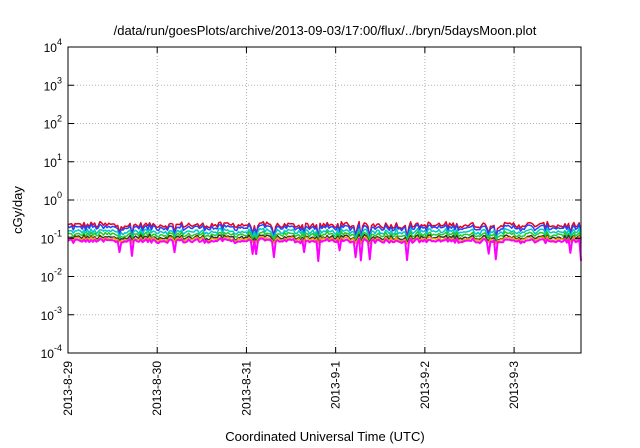 The image size is (640, 448). What do you see at coordinates (324, 436) in the screenshot?
I see `x-axis-label: Coordinated Universal Time (UTC)` at bounding box center [324, 436].